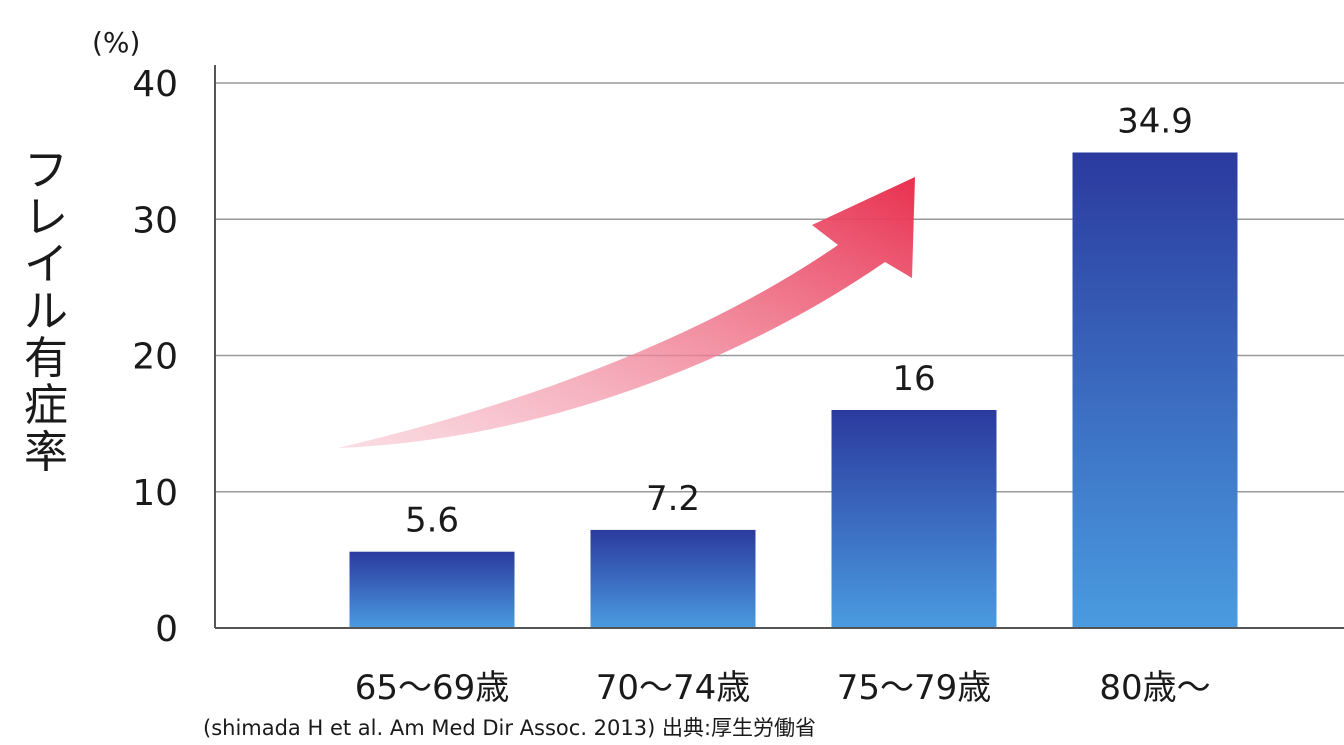 This screenshot has width=1344, height=745. What do you see at coordinates (46, 264) in the screenshot?
I see `y-axis-label-char: イ` at bounding box center [46, 264].